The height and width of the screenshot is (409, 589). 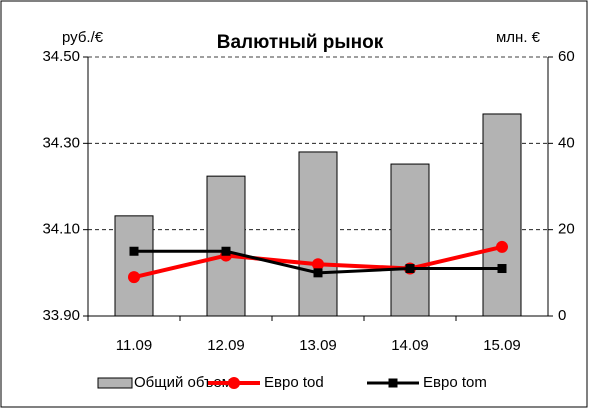 I want to click on chart-title: Валютный рынок, so click(x=300, y=42).